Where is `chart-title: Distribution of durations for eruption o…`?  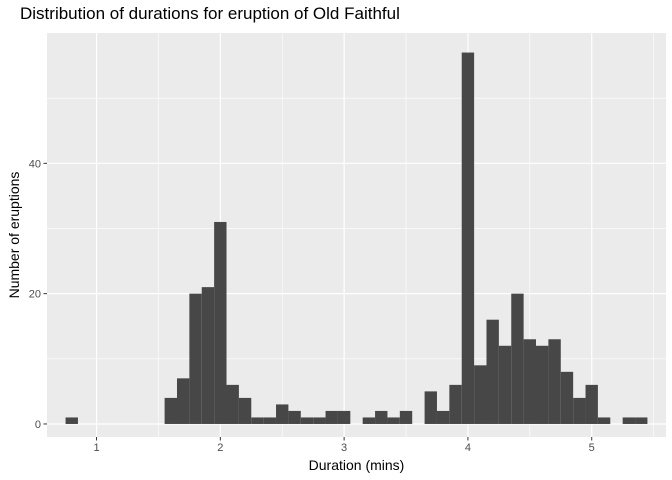 chart-title: Distribution of durations for eruption o… is located at coordinates (210, 13).